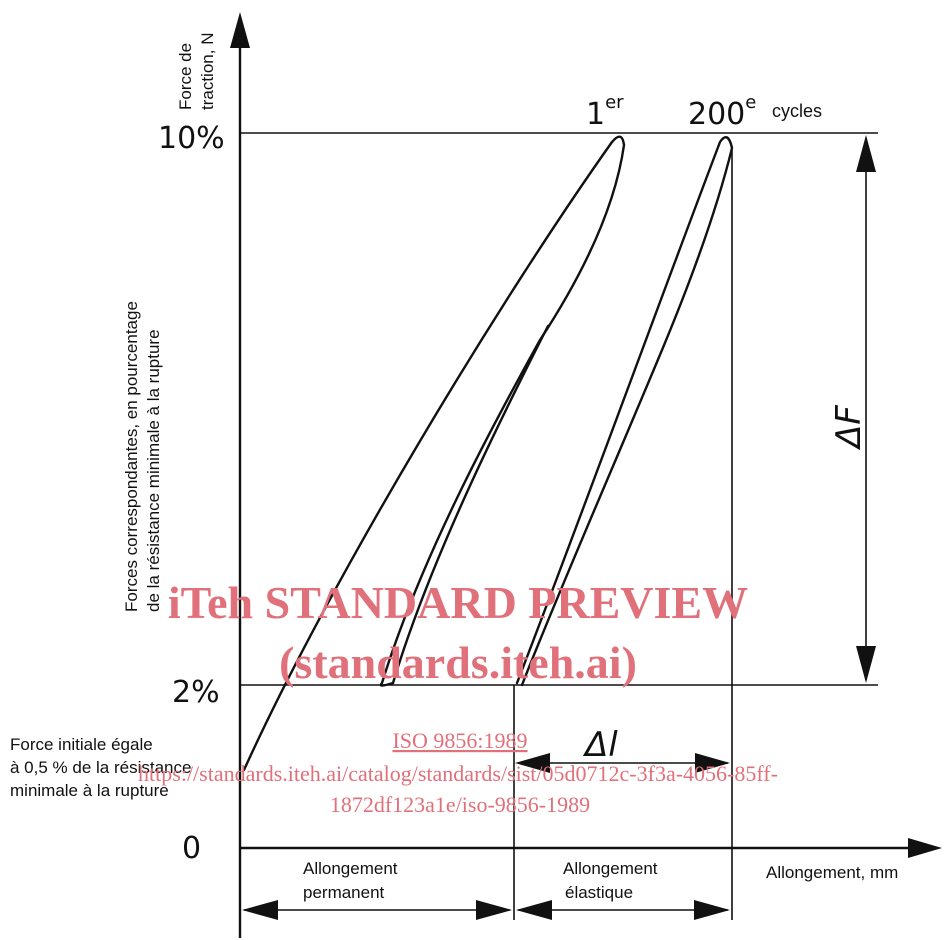  Describe the element at coordinates (240, 30) in the screenshot. I see `y-axis-arrow-icon` at that location.